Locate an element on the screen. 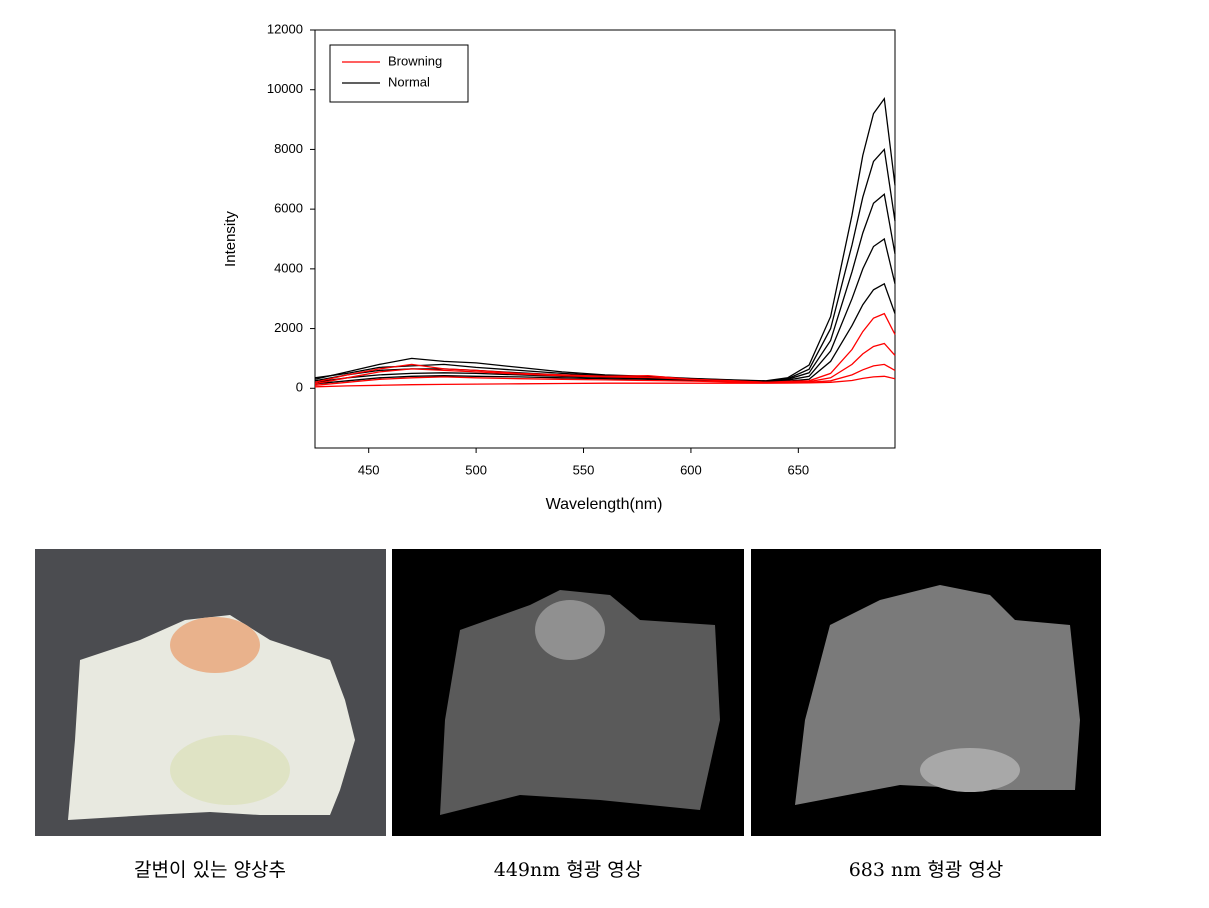 The image size is (1209, 908). image-683nm is located at coordinates (926, 692).